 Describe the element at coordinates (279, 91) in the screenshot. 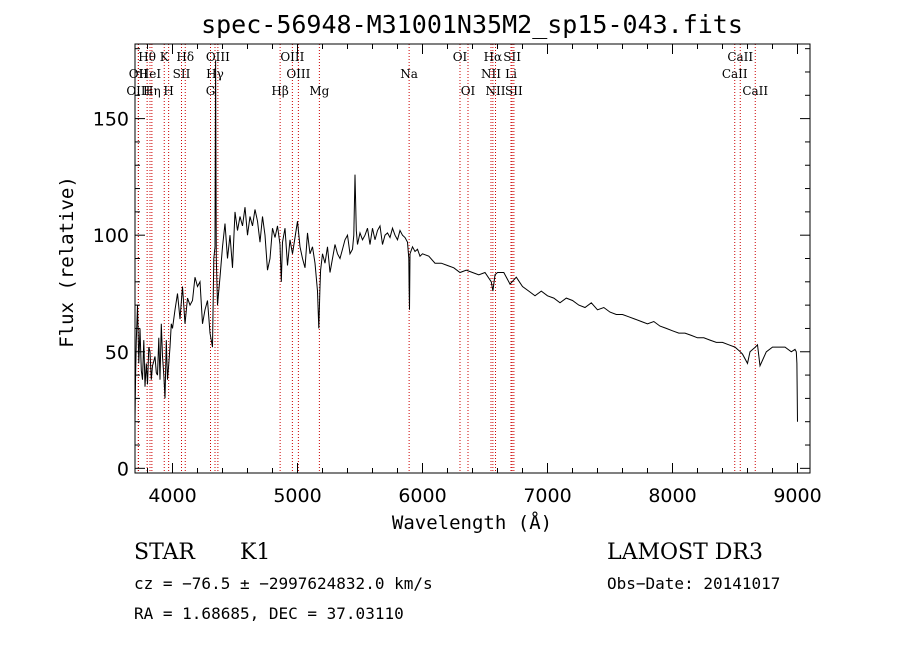

I see `line-label: Hβ` at that location.